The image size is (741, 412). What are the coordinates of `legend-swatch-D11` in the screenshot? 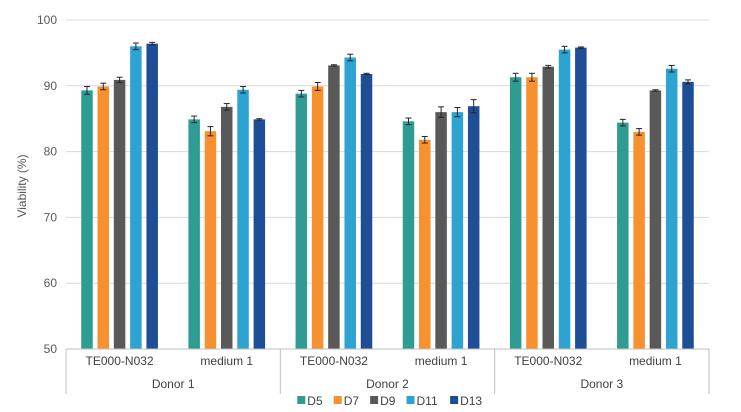 It's located at (410, 400).